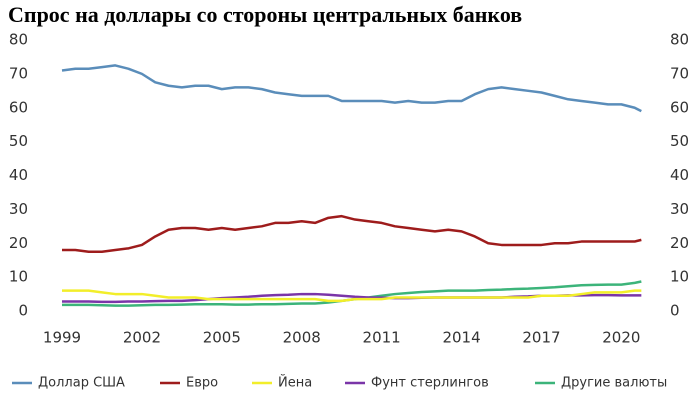 Image resolution: width=696 pixels, height=403 pixels. What do you see at coordinates (382, 338) in the screenshot?
I see `x-tick-label: 2011` at bounding box center [382, 338].